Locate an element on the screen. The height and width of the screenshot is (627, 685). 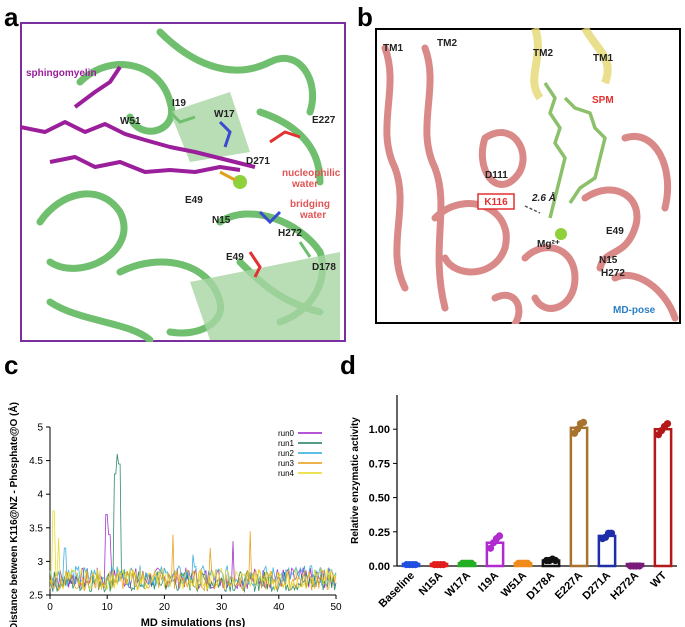
y-tick-label-c: 2.5 is located at coordinates (36, 596).